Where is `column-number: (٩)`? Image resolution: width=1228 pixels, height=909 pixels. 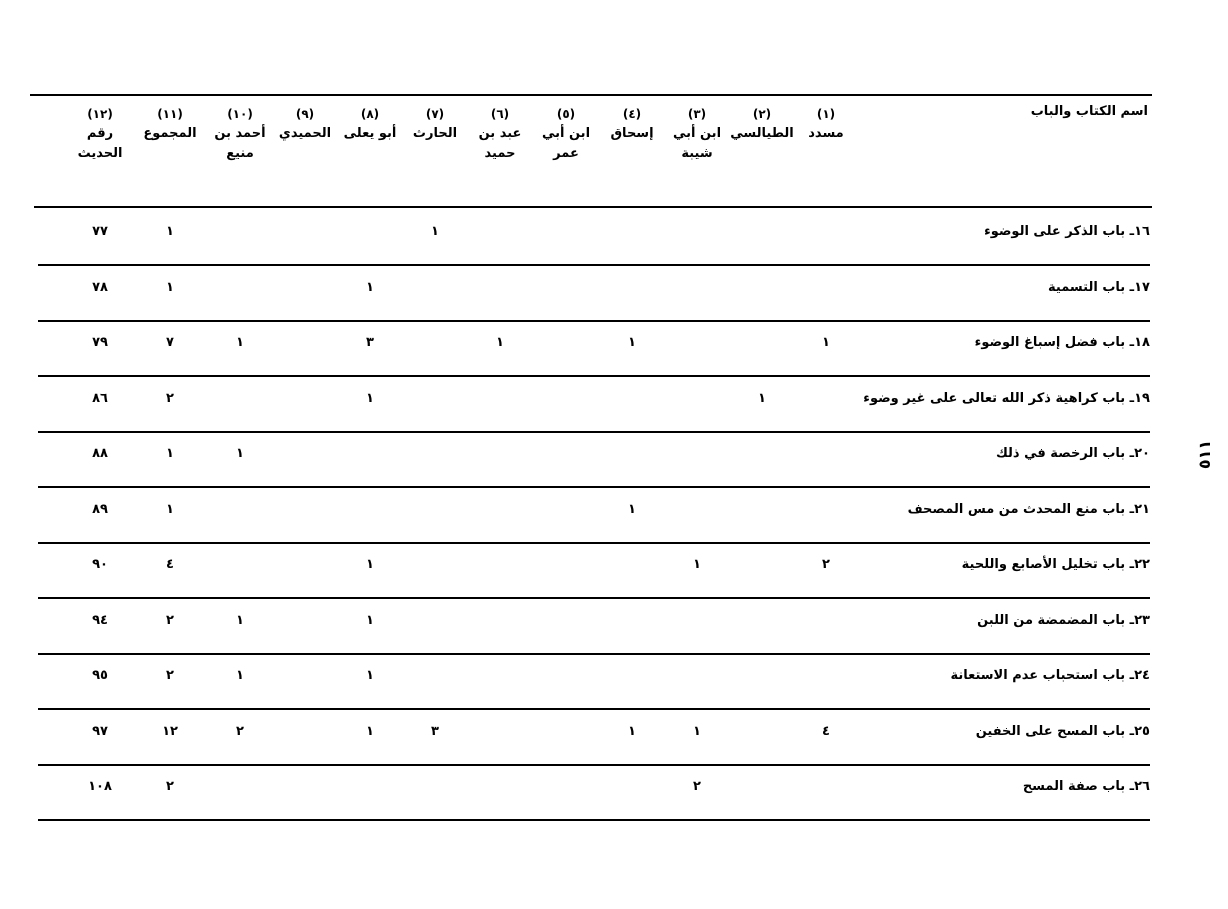 column-number: (٩) is located at coordinates (305, 114).